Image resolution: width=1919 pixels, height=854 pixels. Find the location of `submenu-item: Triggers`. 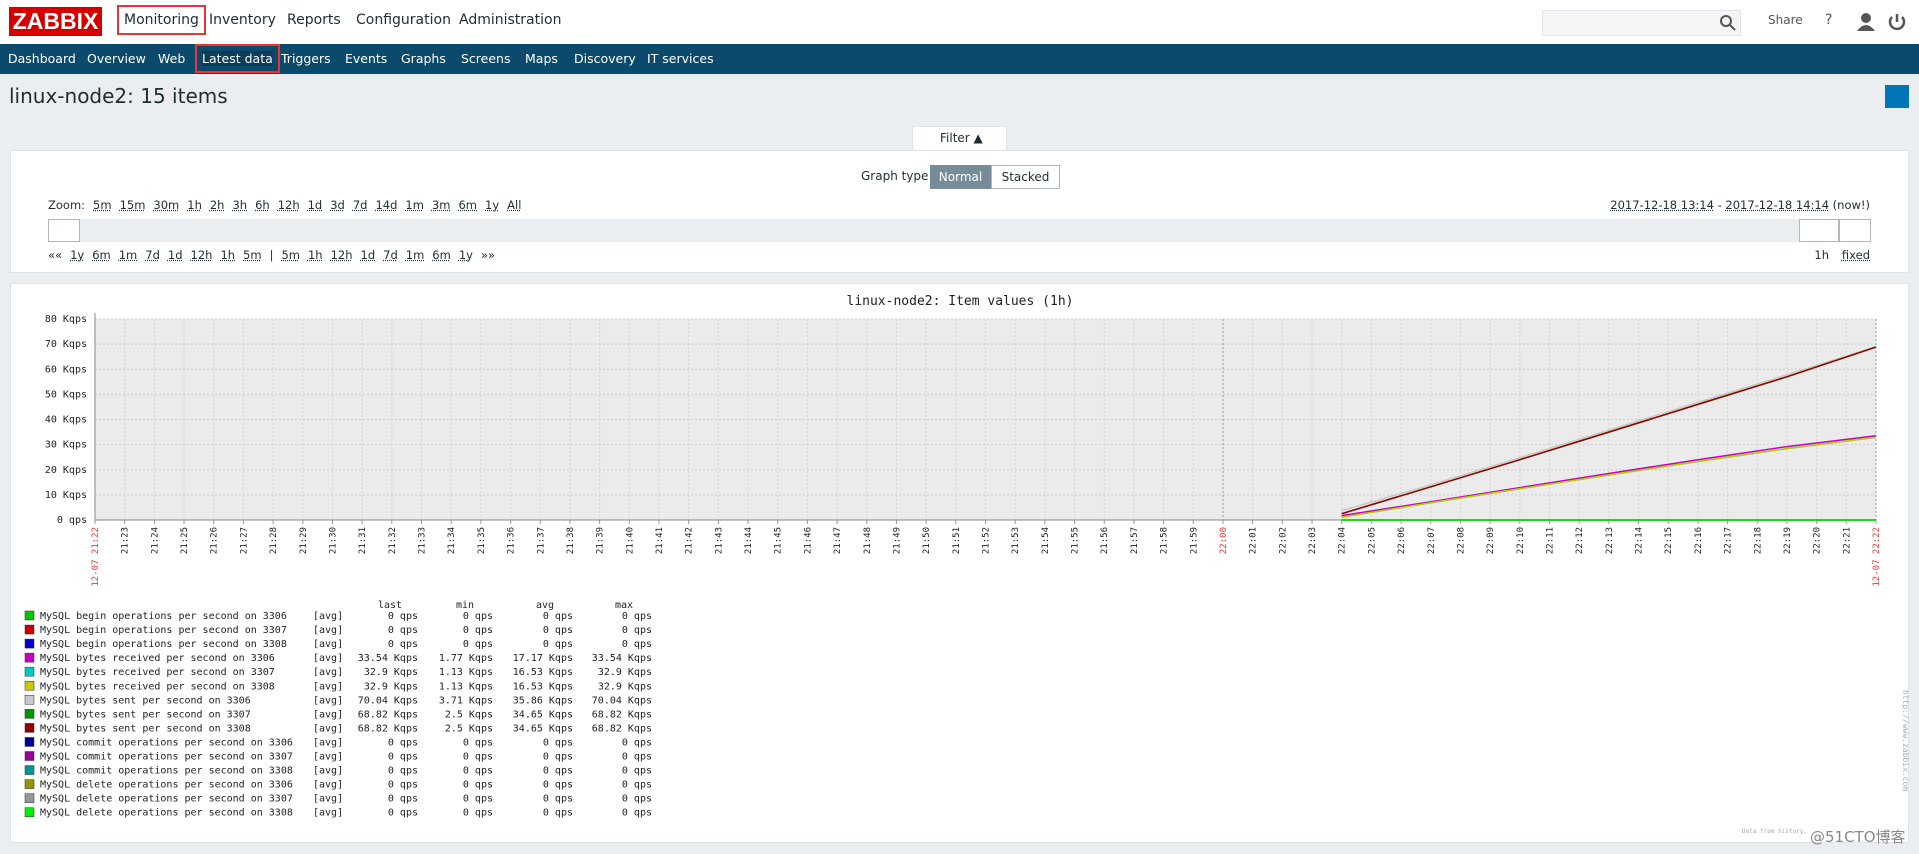

submenu-item: Triggers is located at coordinates (306, 58).